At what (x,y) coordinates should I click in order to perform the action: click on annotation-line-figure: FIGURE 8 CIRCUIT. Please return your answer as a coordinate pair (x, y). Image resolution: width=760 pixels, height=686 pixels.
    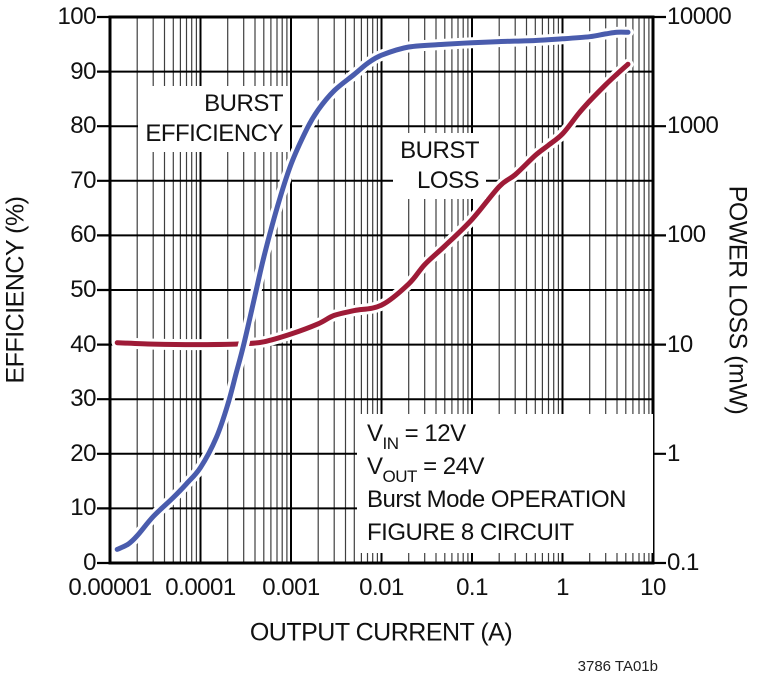
    Looking at the image, I should click on (510, 532).